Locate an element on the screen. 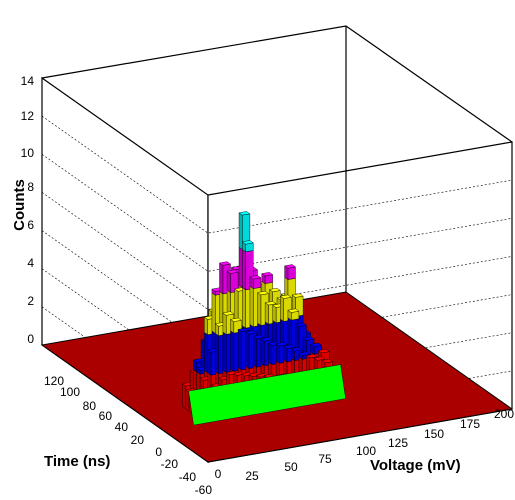 Image resolution: width=515 pixels, height=500 pixels. y-tick-100: 100 is located at coordinates (70, 392).